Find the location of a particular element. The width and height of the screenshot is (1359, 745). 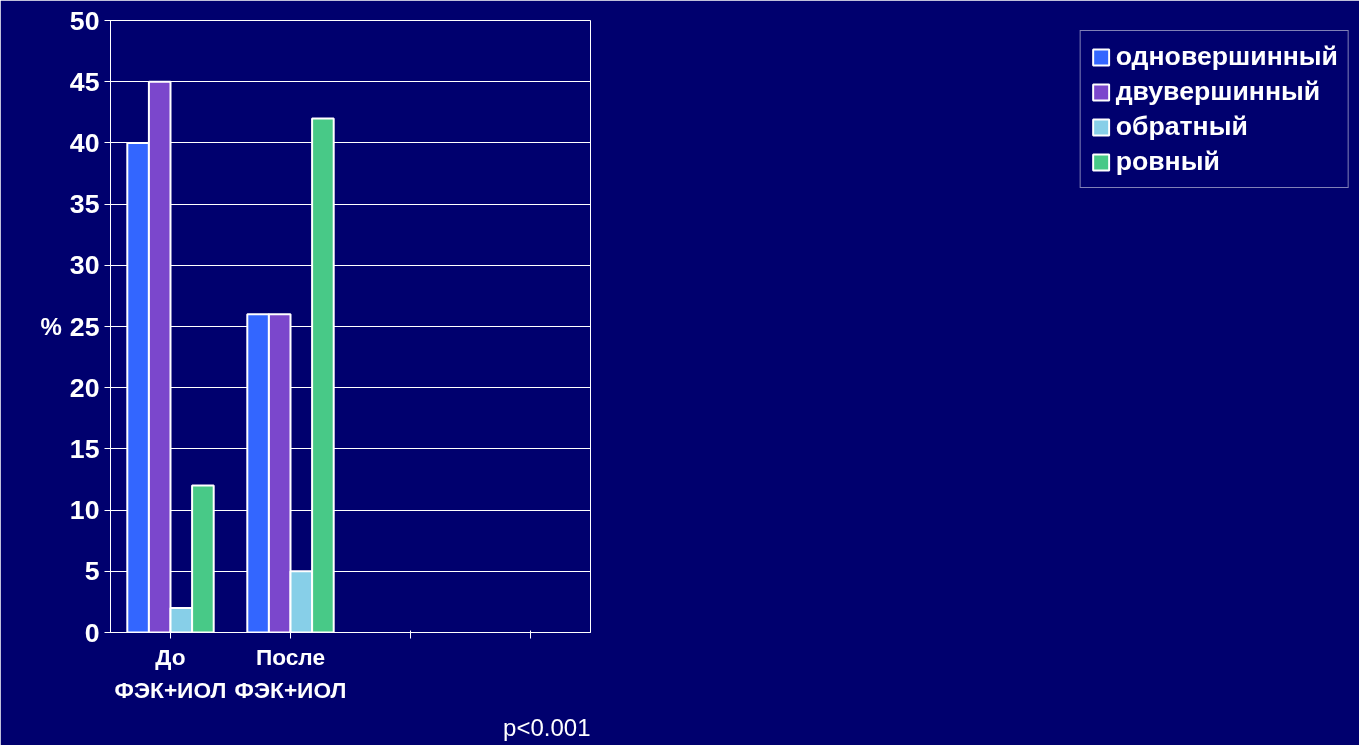

y-tick-label: 25 is located at coordinates (84, 326).